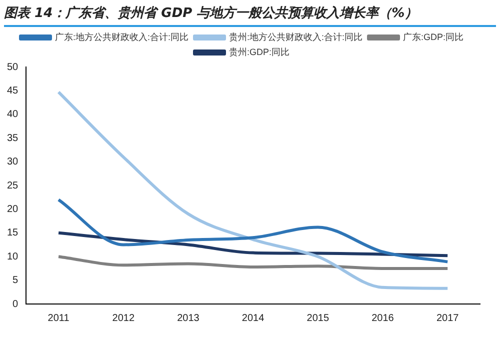  What do you see at coordinates (433, 37) in the screenshot?
I see `legend-label: 广东:GDP:同比` at bounding box center [433, 37].